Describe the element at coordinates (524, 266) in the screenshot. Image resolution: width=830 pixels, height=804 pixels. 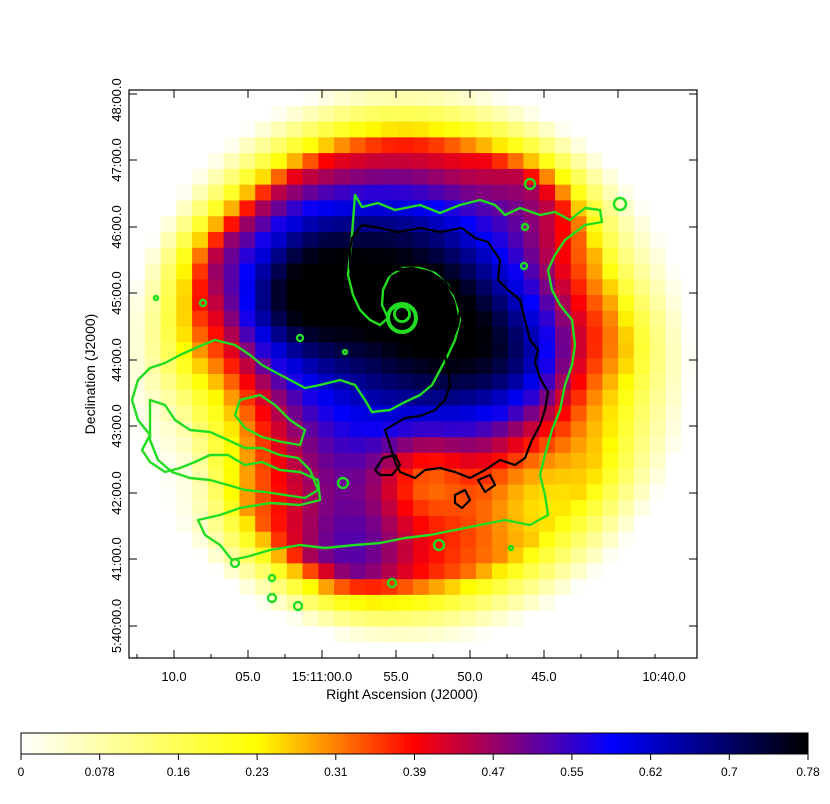
I see `green-contour-blob-e` at that location.